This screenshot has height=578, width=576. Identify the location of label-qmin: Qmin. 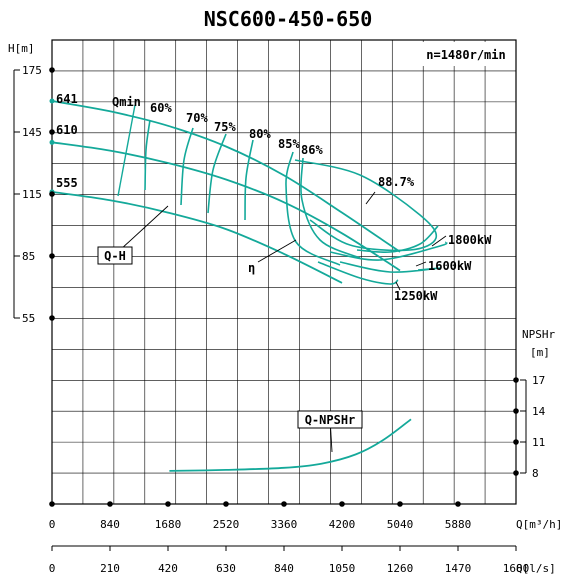
(126, 102).